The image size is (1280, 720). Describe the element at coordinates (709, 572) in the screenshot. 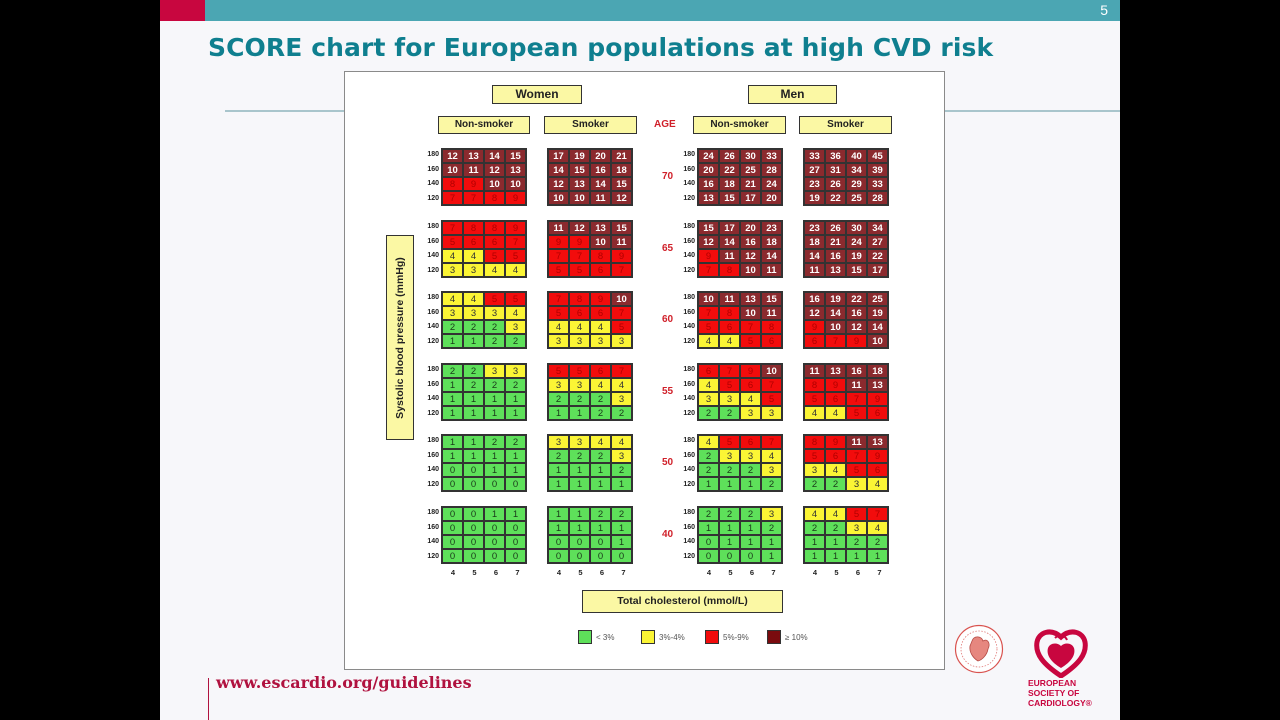

I see `cholesterol-tick-label: 4` at that location.